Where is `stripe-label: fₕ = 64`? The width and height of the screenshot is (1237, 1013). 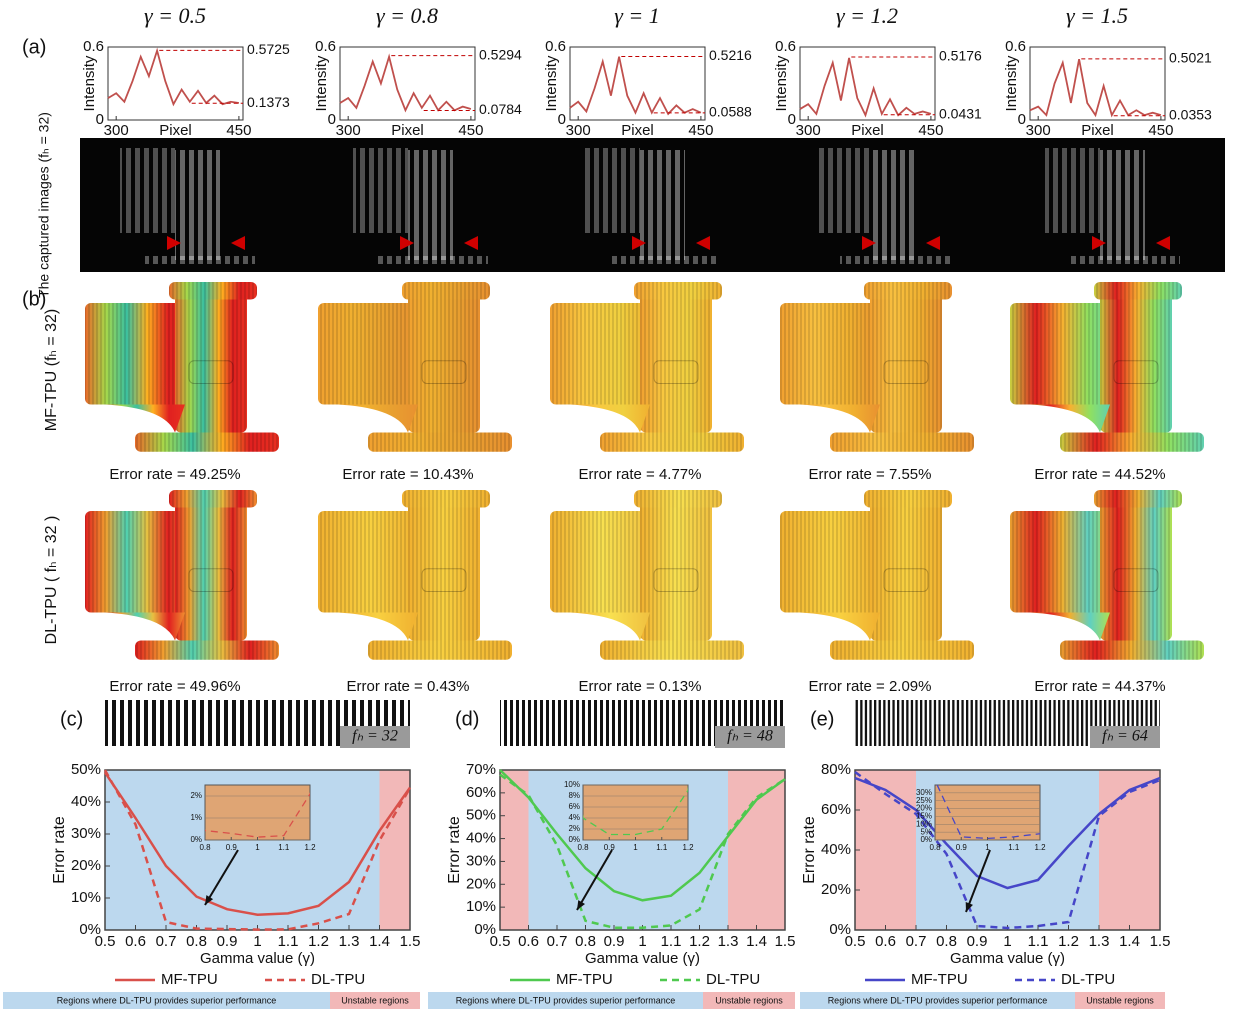
stripe-label: fₕ = 64 is located at coordinates (1125, 736).